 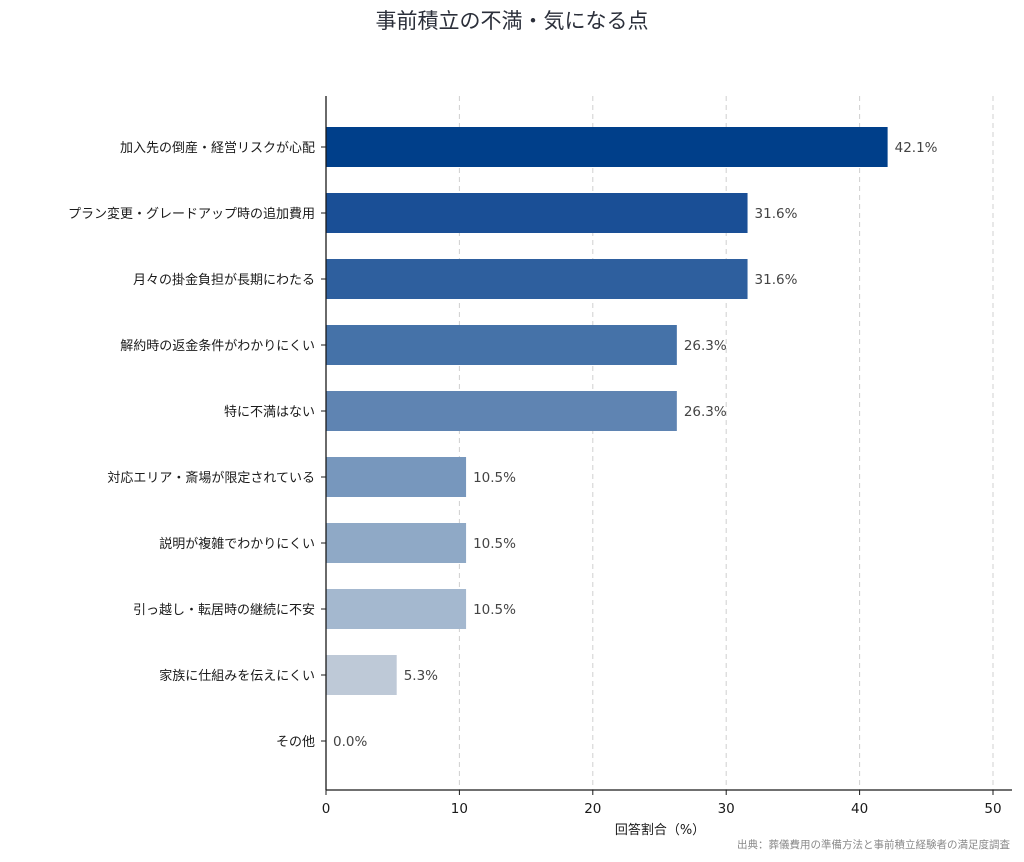 I want to click on value-label: 5.3%, so click(x=421, y=676).